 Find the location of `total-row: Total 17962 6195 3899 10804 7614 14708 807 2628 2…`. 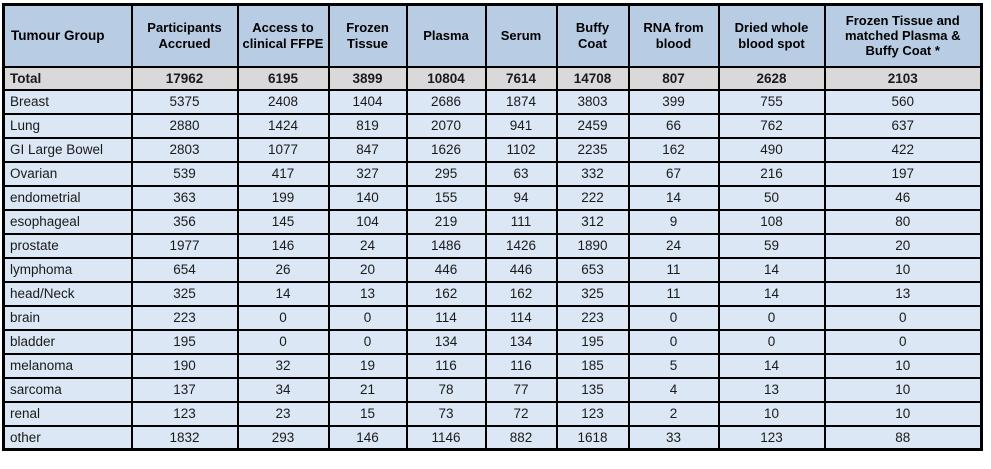

total-row: Total 17962 6195 3899 10804 7614 14708 807 2628 2… is located at coordinates (492, 78).